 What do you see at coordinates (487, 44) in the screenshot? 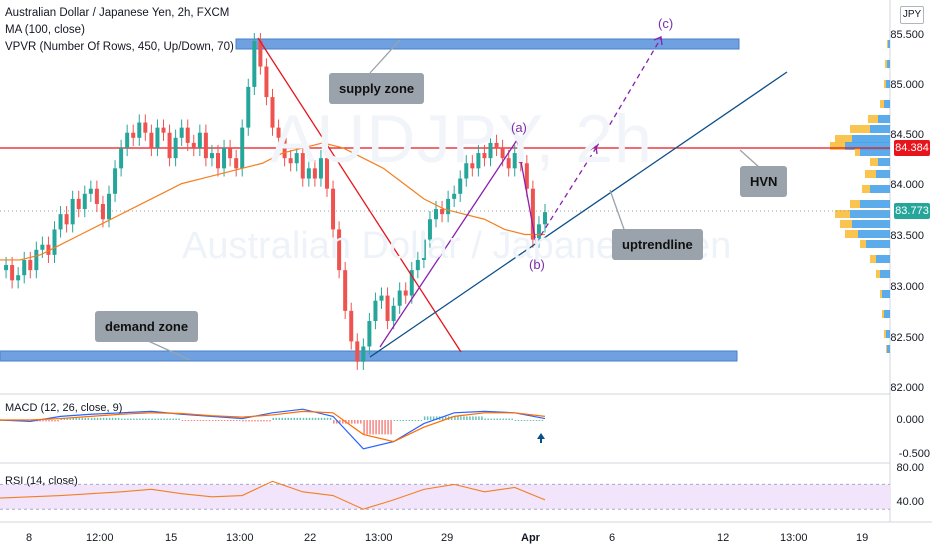
I see `supply-zone-rect` at bounding box center [487, 44].